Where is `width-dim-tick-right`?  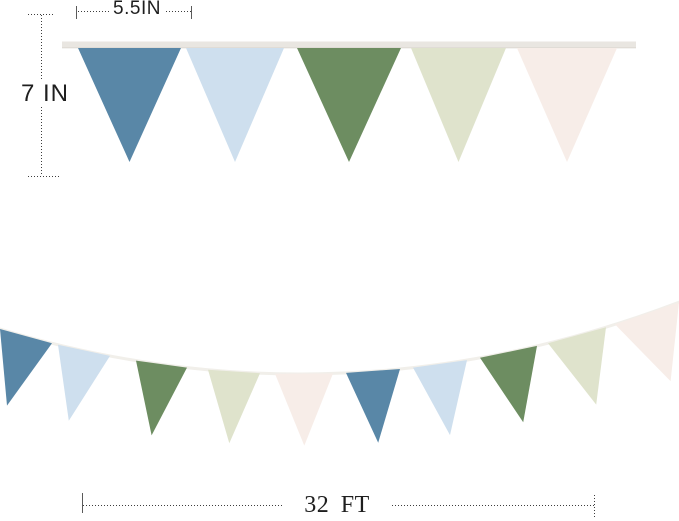 width-dim-tick-right is located at coordinates (191, 12).